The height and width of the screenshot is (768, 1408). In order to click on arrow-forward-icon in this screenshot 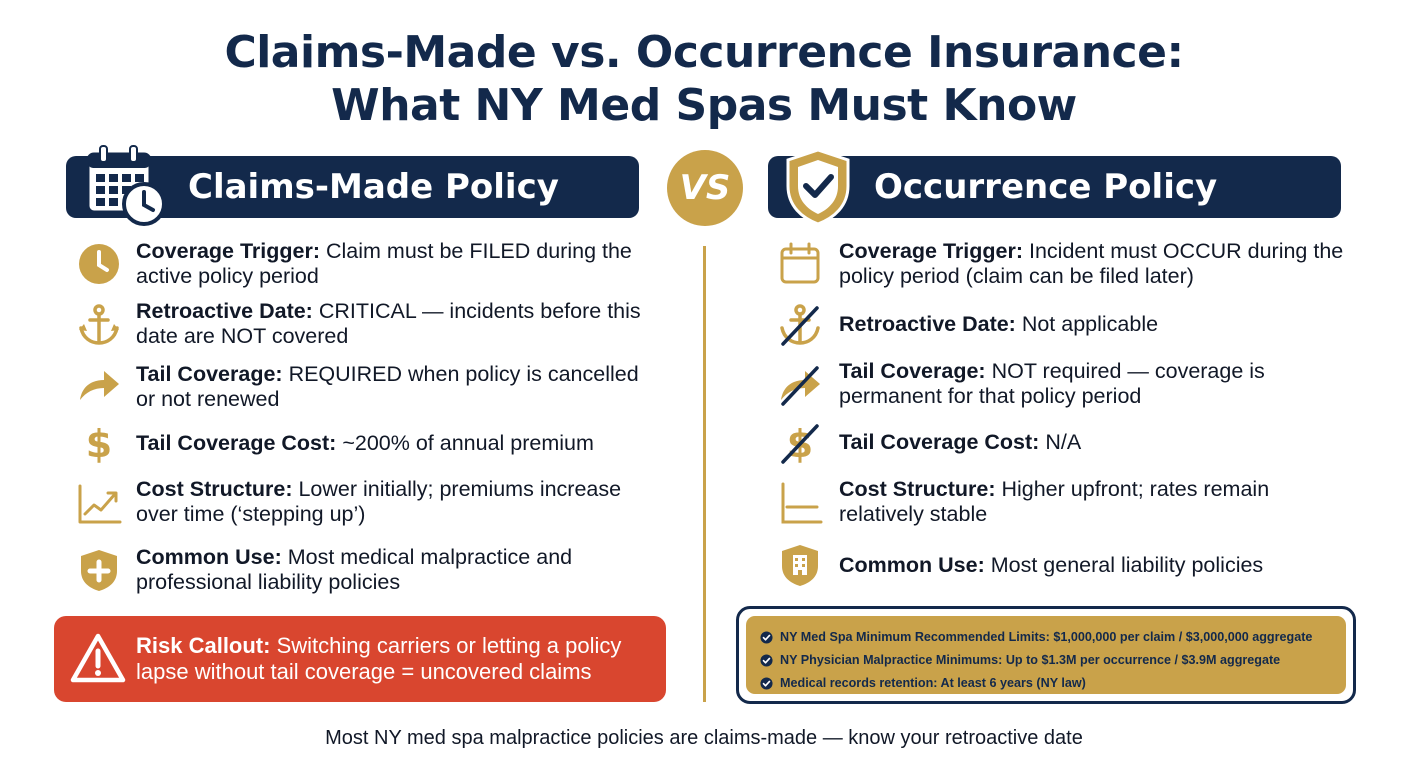, I will do `click(99, 385)`.